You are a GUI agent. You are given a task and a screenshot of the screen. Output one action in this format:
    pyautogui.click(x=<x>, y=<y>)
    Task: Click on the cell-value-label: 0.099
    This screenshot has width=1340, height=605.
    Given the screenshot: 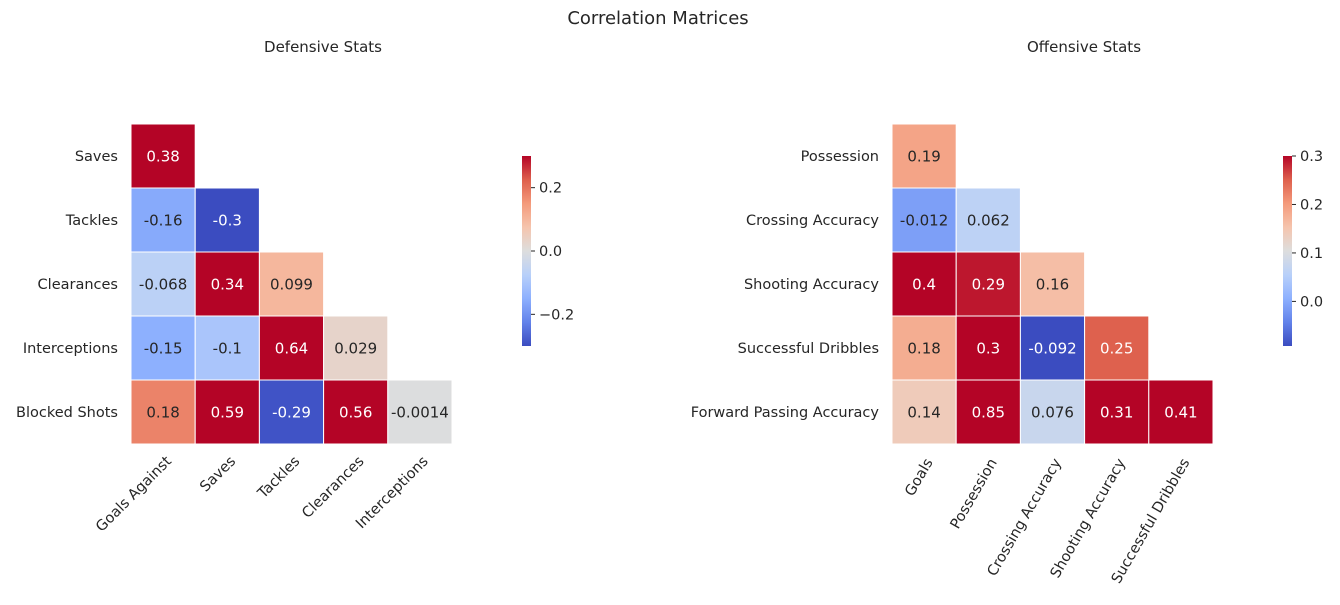 What is the action you would take?
    pyautogui.click(x=291, y=285)
    